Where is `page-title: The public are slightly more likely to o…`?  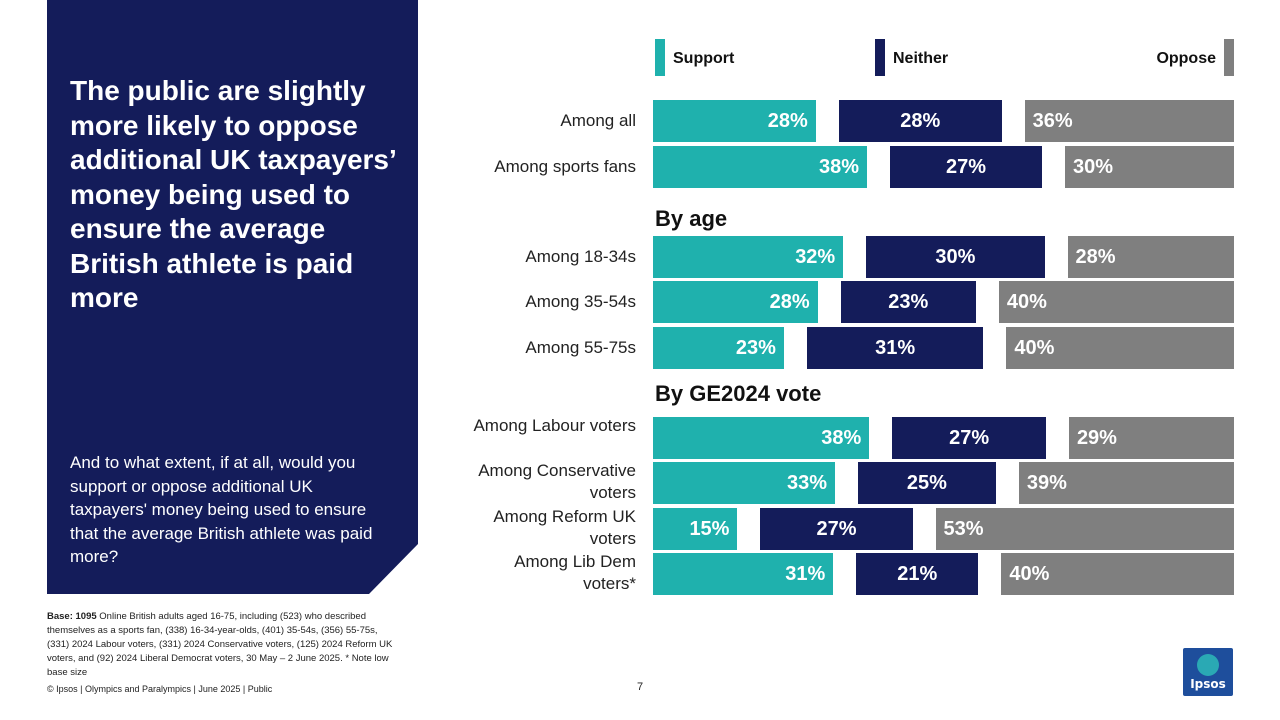
page-title: The public are slightly more likely to o… is located at coordinates (233, 194).